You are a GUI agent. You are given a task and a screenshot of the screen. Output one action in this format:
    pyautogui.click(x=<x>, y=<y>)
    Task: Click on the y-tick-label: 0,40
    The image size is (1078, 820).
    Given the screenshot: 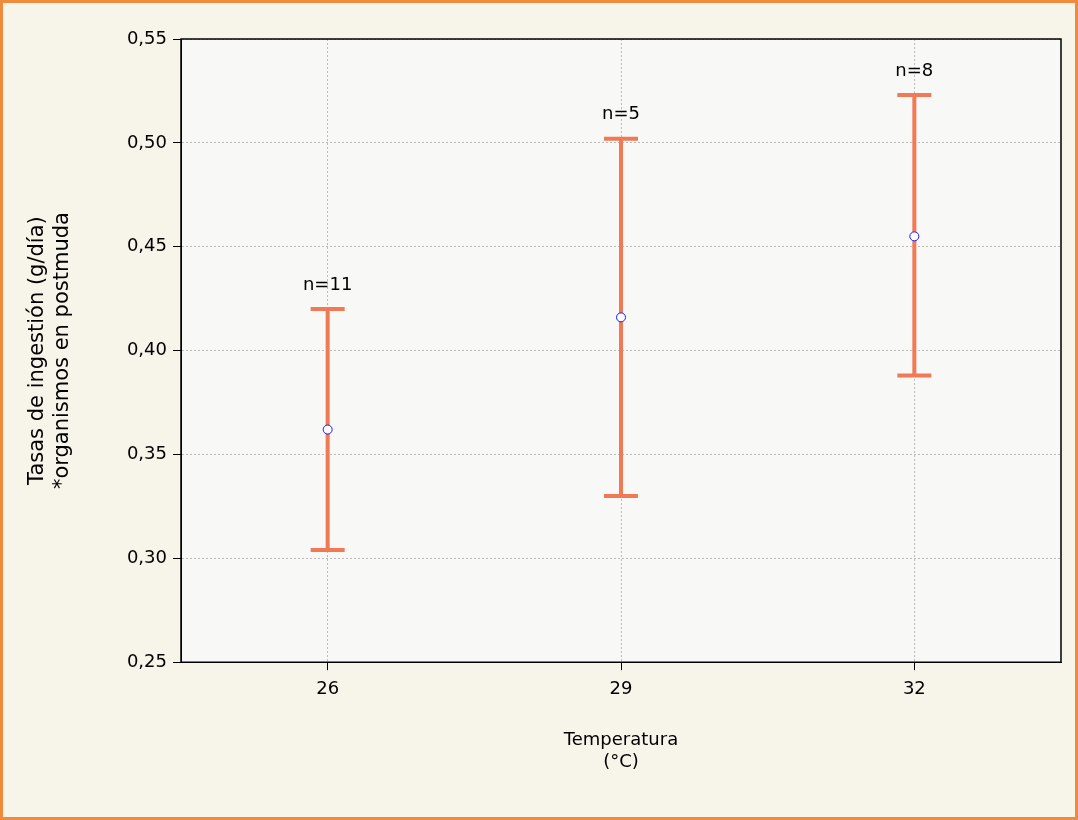 What is the action you would take?
    pyautogui.click(x=146, y=349)
    